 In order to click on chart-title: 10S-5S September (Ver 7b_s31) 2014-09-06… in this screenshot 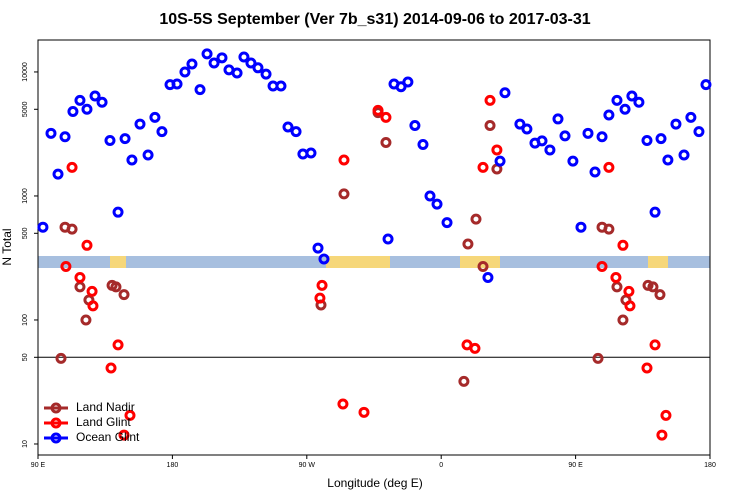, I will do `click(374, 19)`.